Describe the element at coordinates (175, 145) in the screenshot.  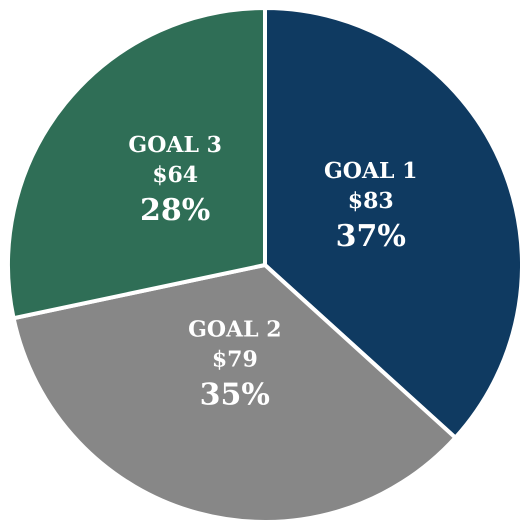
I see `slice-label: GOAL 3` at that location.